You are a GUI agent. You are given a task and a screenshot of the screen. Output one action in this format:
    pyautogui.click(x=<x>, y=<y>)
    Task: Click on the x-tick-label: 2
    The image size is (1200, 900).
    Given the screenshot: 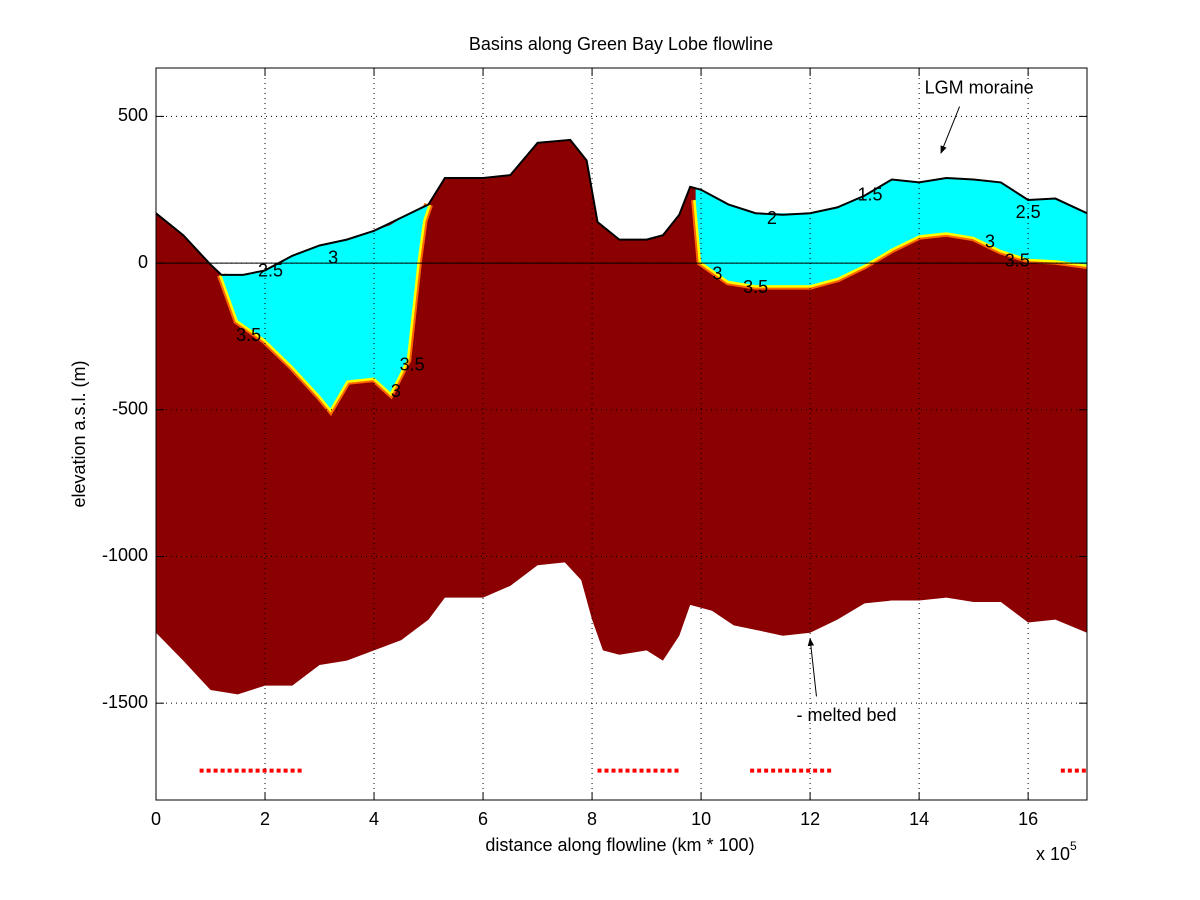 What is the action you would take?
    pyautogui.click(x=265, y=819)
    